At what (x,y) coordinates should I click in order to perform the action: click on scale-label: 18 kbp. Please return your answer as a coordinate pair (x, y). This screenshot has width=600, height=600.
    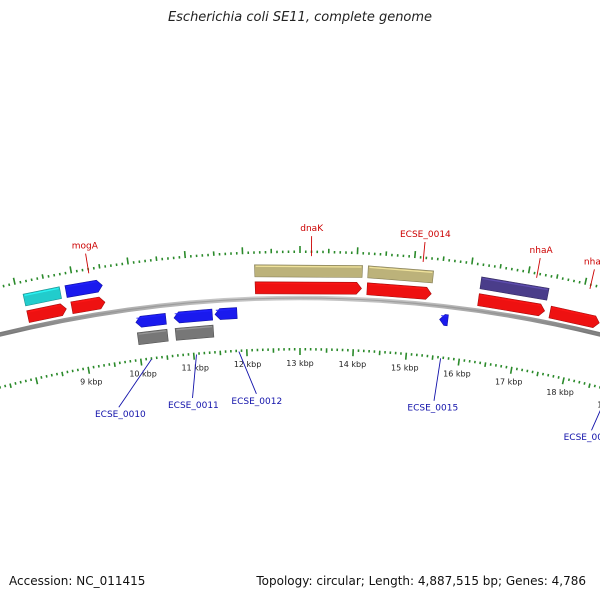
    Looking at the image, I should click on (560, 392).